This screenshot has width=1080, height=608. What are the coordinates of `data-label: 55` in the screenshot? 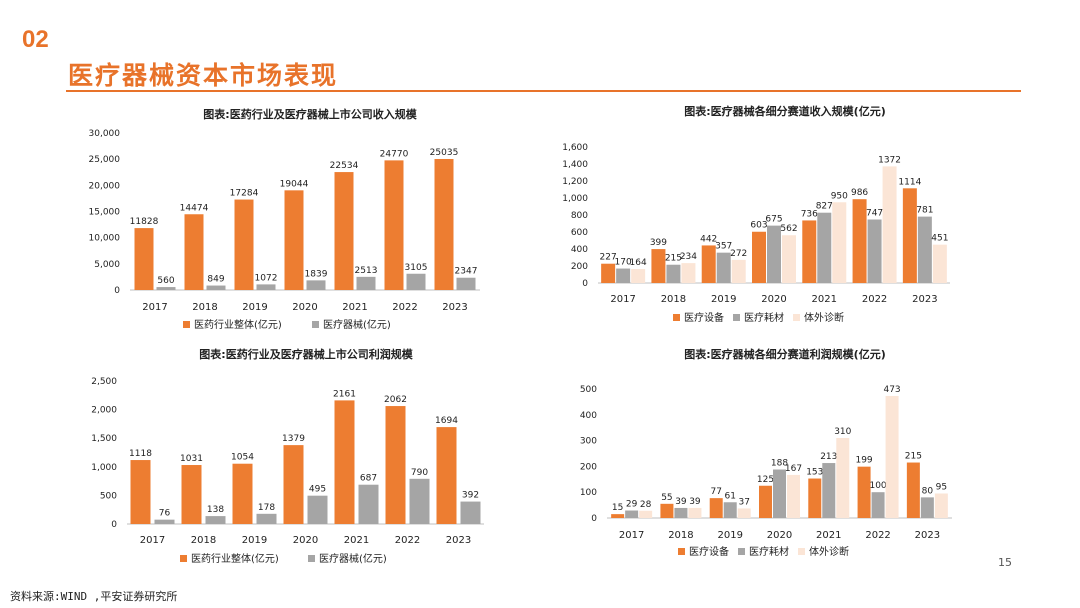 It's located at (666, 498).